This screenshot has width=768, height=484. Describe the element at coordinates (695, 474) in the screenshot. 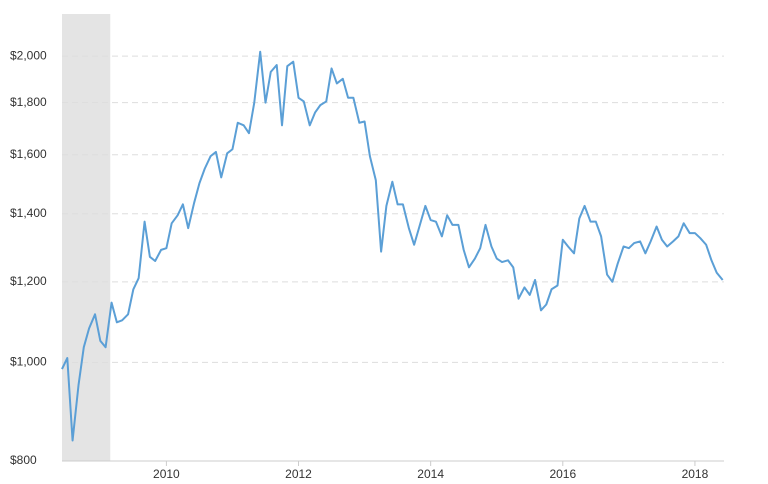

I see `x-tick-label: 2018` at that location.